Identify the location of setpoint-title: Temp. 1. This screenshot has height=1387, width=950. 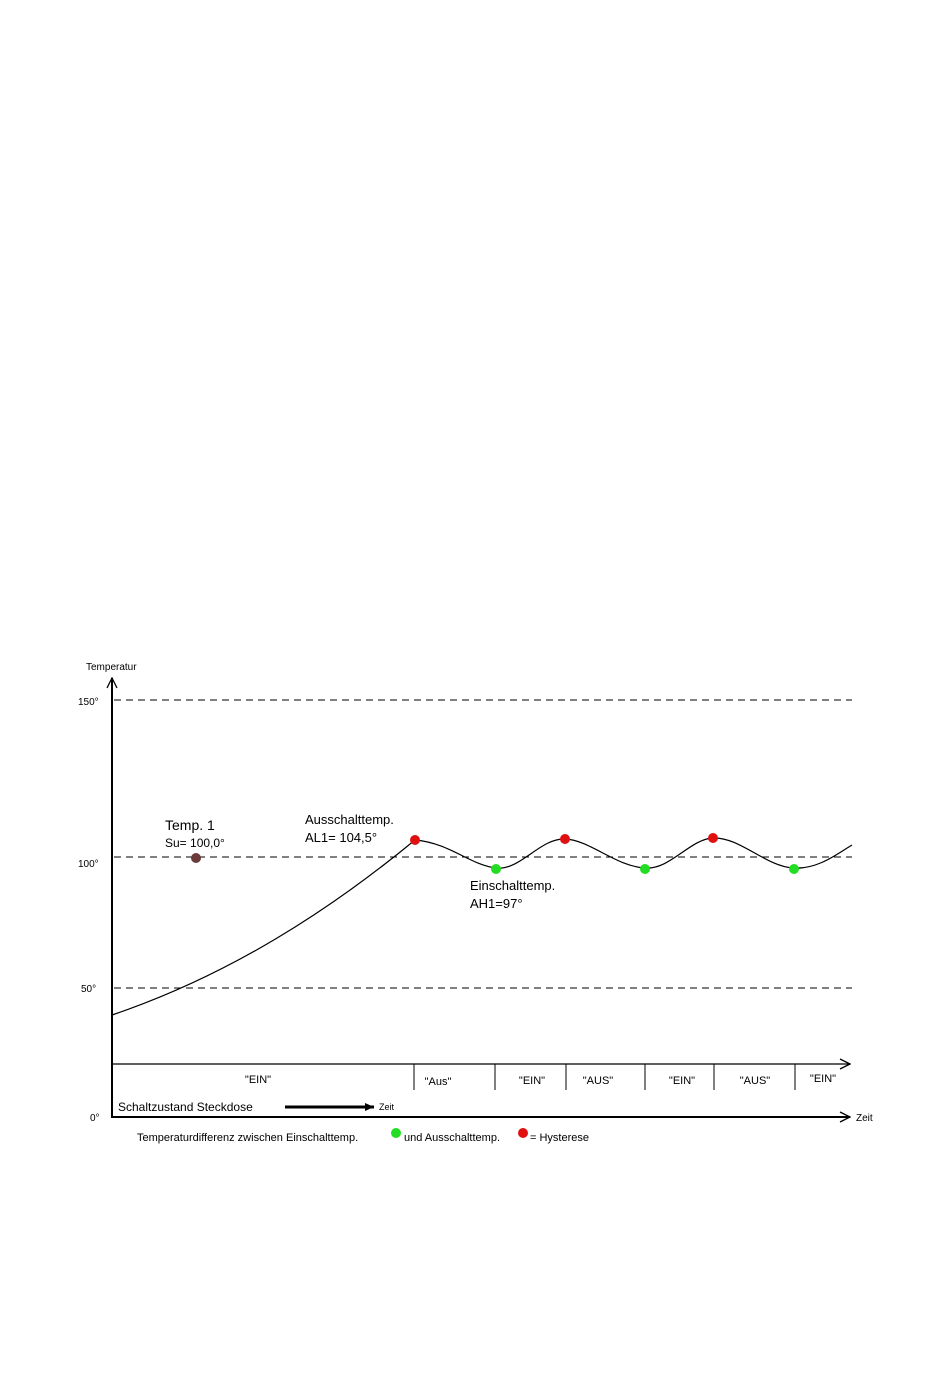
(190, 825).